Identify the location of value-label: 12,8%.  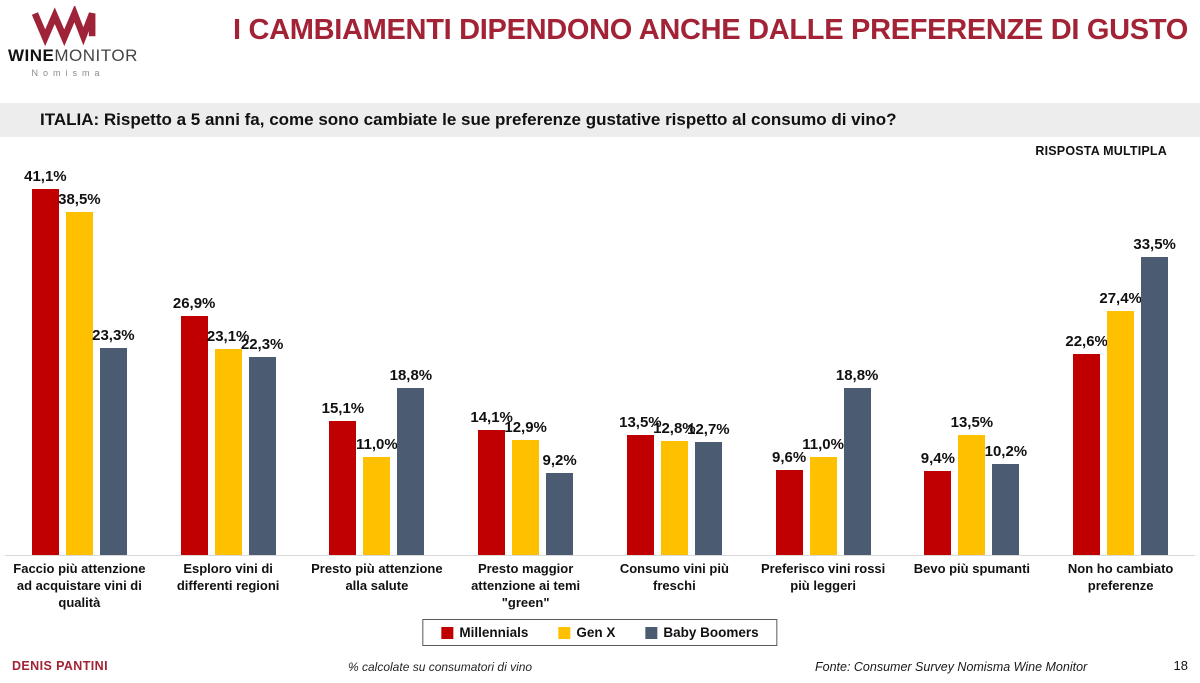
(674, 429).